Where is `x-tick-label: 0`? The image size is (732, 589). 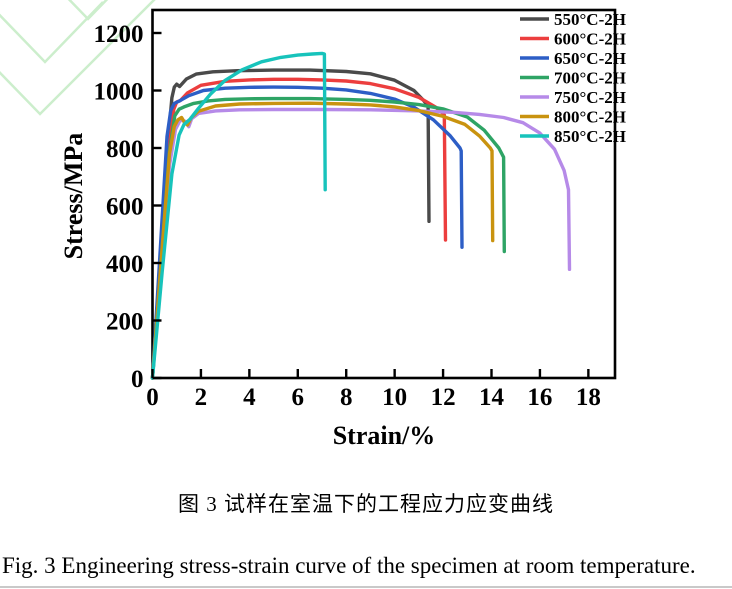
x-tick-label: 0 is located at coordinates (152, 397).